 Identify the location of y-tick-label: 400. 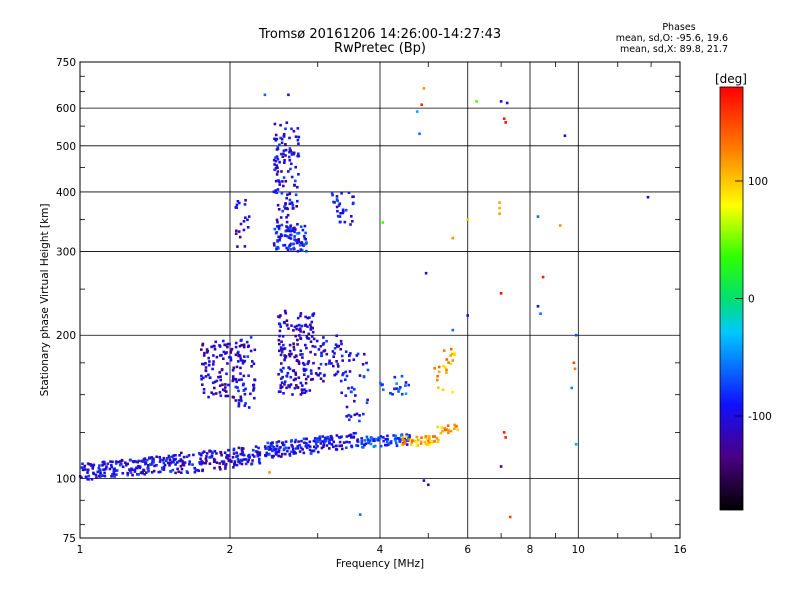
(66, 193).